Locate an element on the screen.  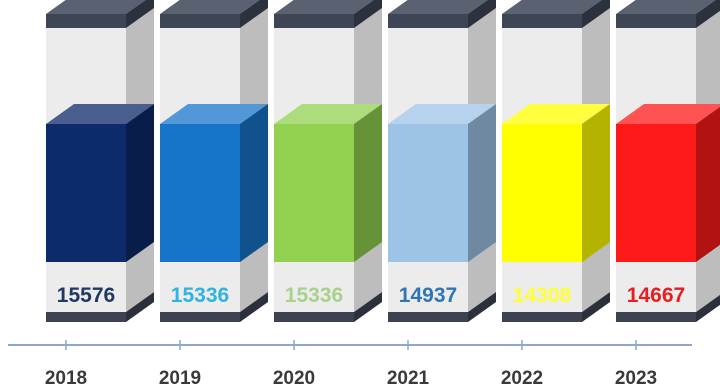
x-tick-label: 2020 is located at coordinates (294, 377).